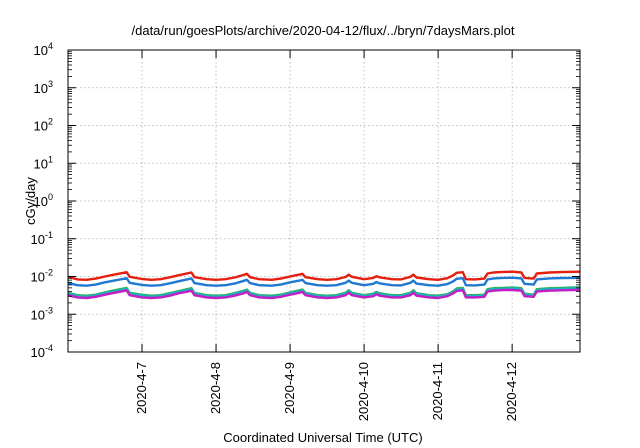 This screenshot has height=448, width=640. Describe the element at coordinates (42, 238) in the screenshot. I see `y-tick-label: 10⁻¹` at that location.